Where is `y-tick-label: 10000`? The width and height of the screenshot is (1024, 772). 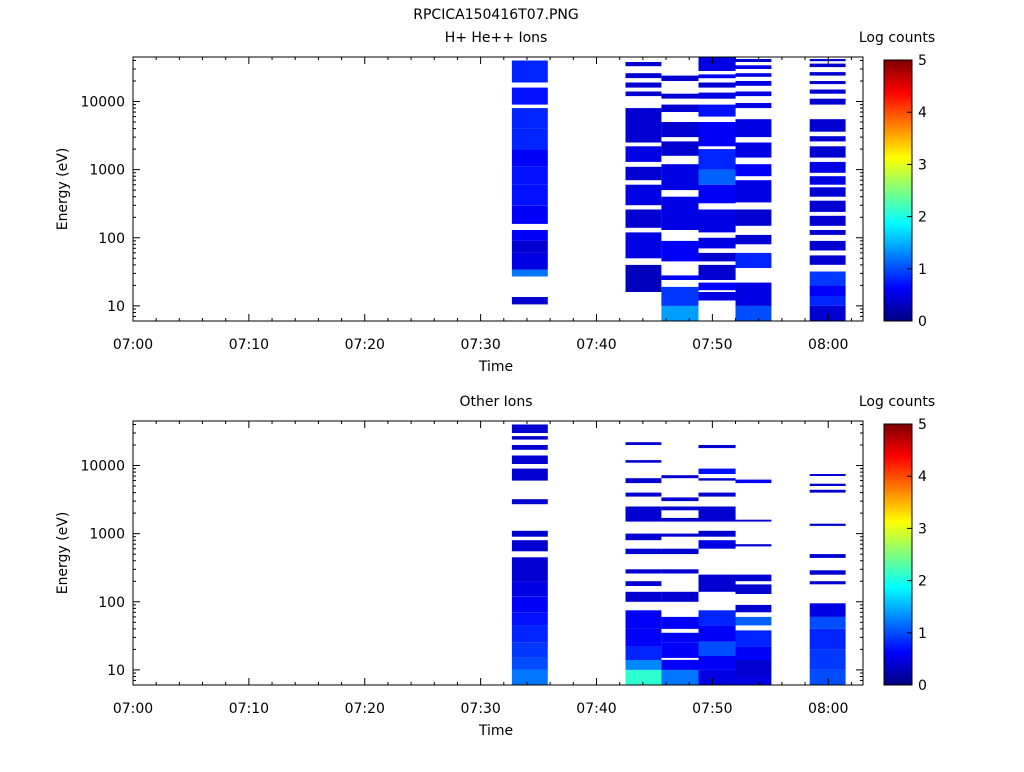
y-tick-label: 10000 is located at coordinates (102, 467).